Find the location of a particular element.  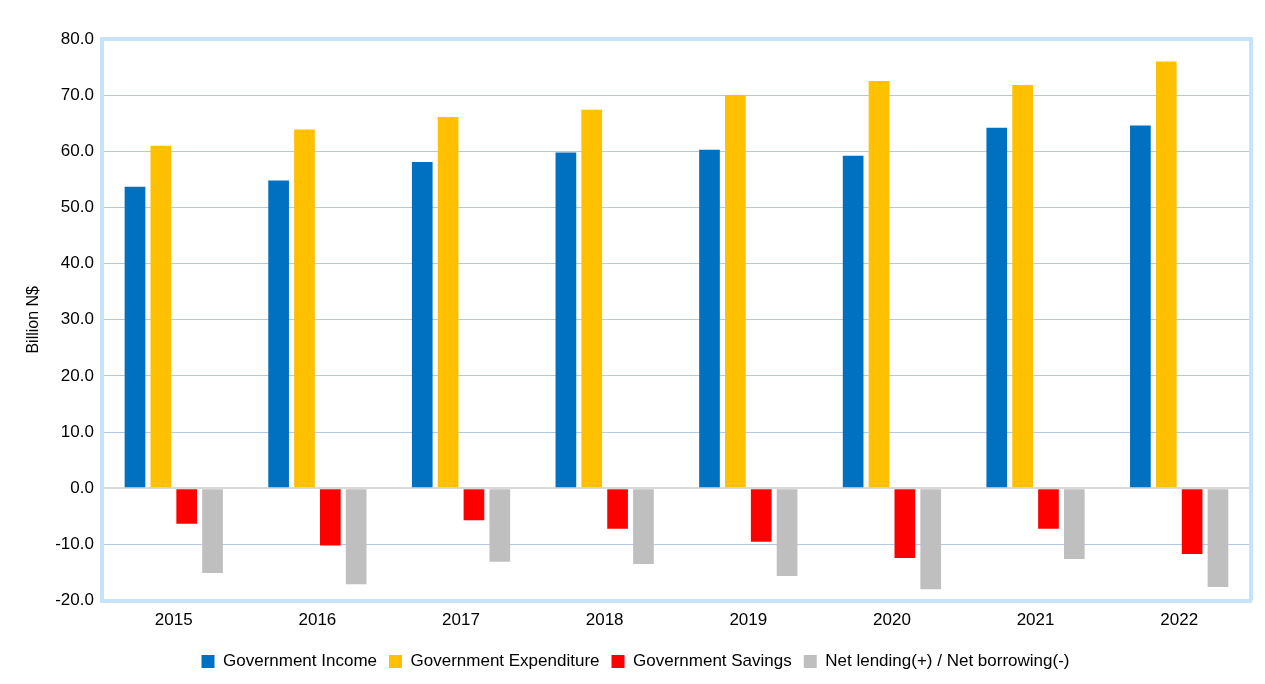

y-tick-label: -10.0 is located at coordinates (74, 544).